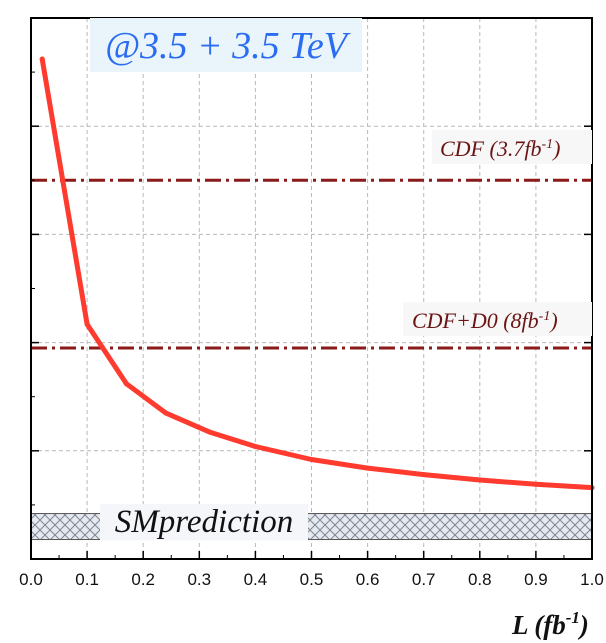 This screenshot has height=643, width=606. I want to click on x-tick-label: 0.1, so click(87, 579).